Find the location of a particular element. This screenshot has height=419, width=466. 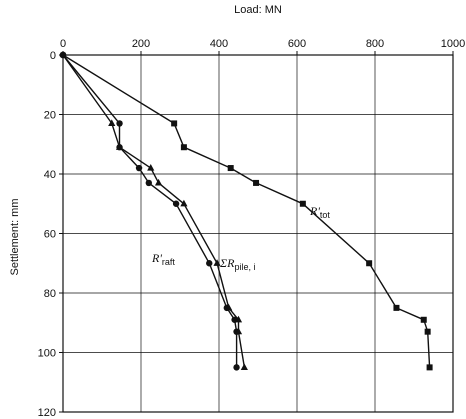

series-label-pile: ΣRpile, i is located at coordinates (237, 264).